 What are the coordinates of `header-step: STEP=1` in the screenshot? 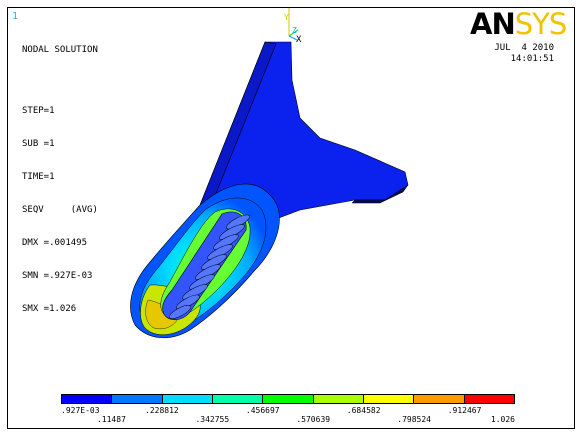 It's located at (38, 111).